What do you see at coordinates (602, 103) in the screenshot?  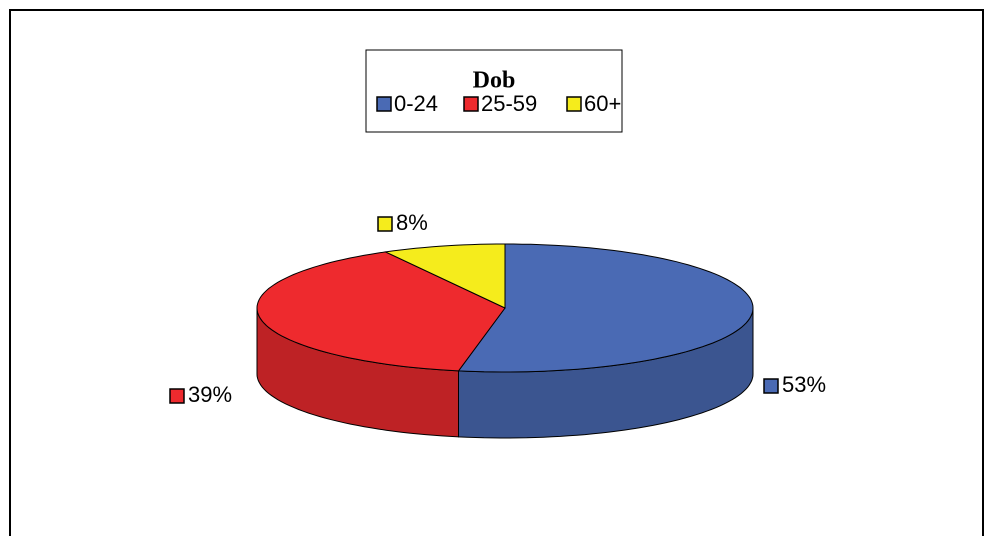 I see `legend-label: 60+` at bounding box center [602, 103].